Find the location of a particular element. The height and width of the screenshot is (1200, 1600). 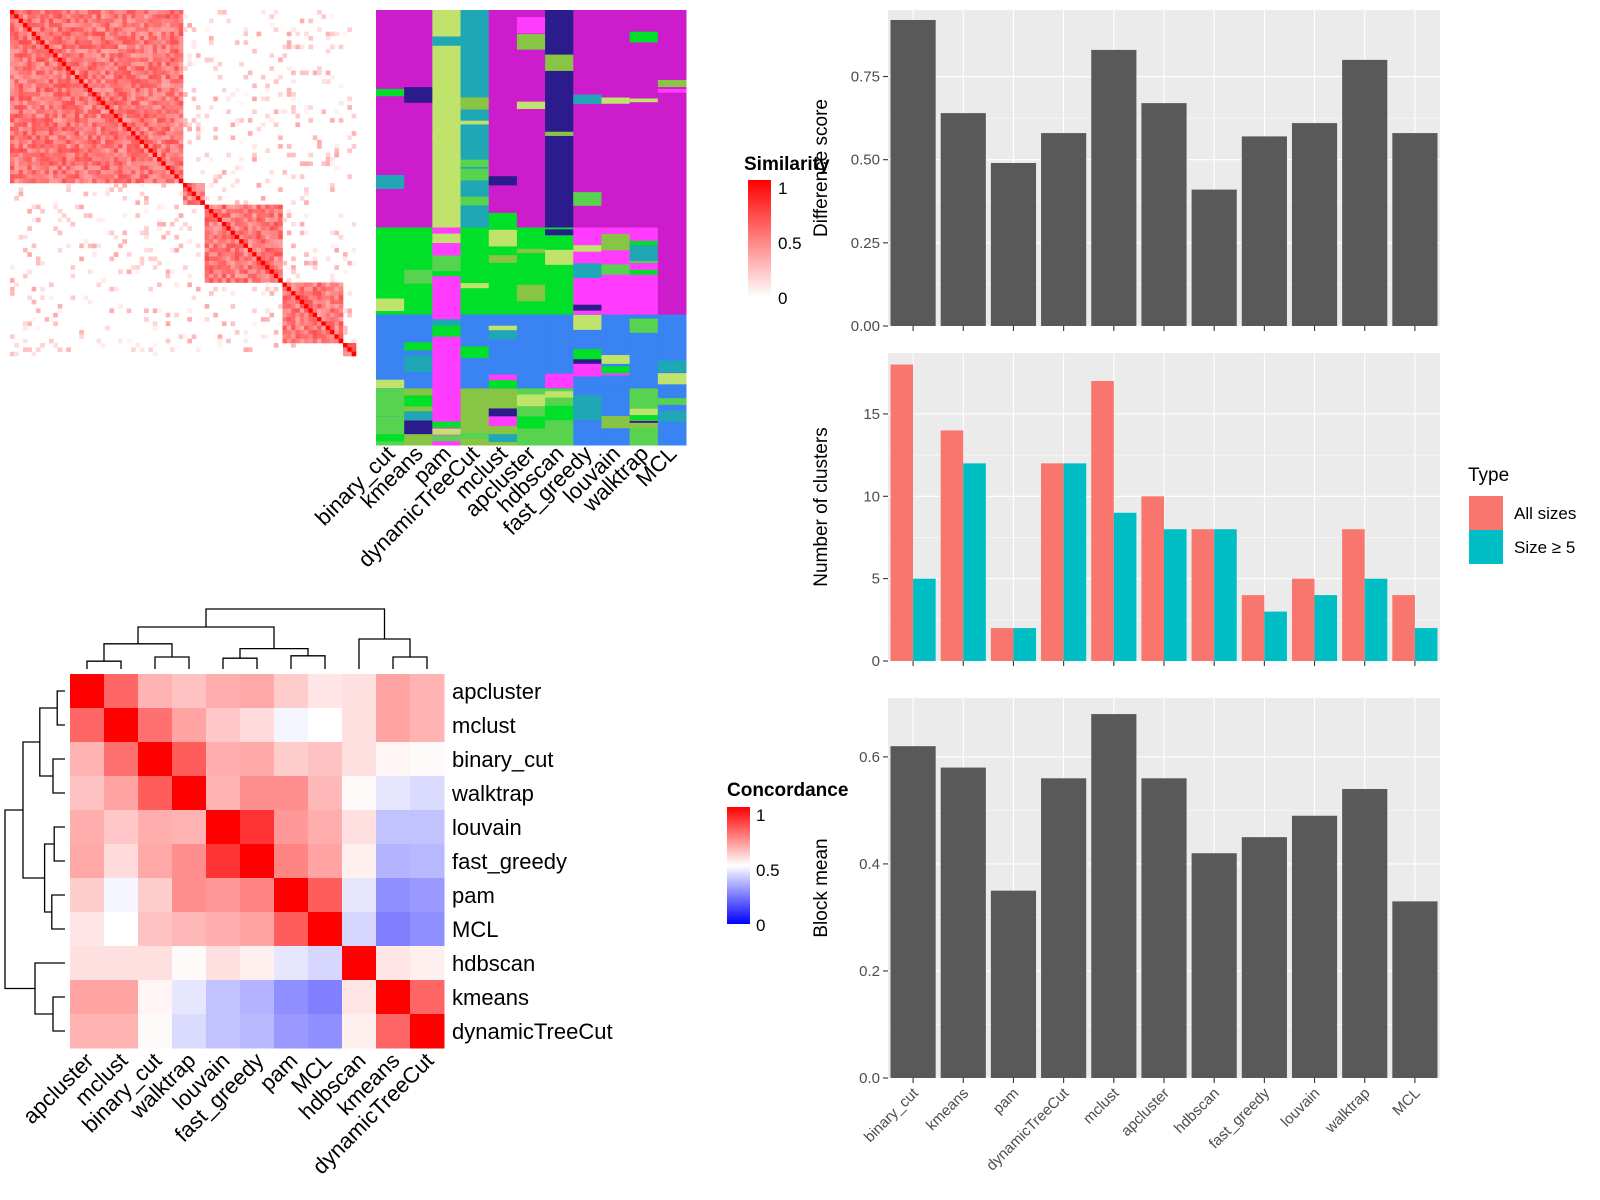

concordance-tick-1: 1 is located at coordinates (760, 815).